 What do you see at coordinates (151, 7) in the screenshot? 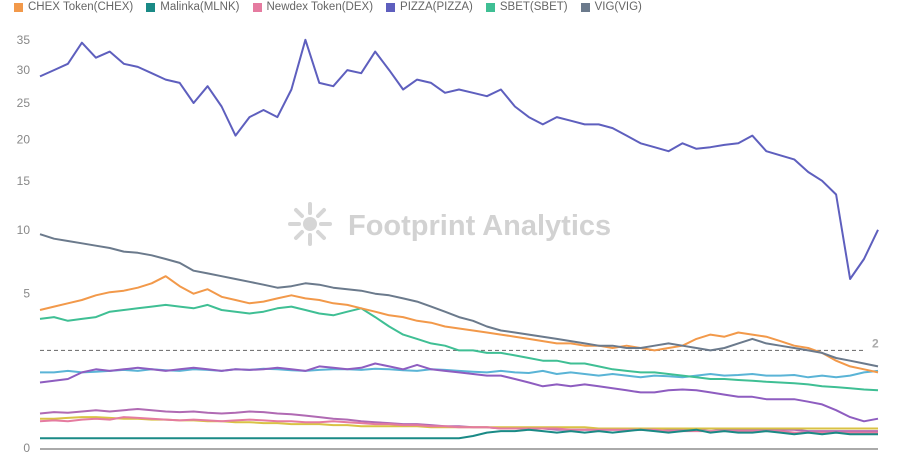
I see `legend-swatch-mlnk` at bounding box center [151, 7].